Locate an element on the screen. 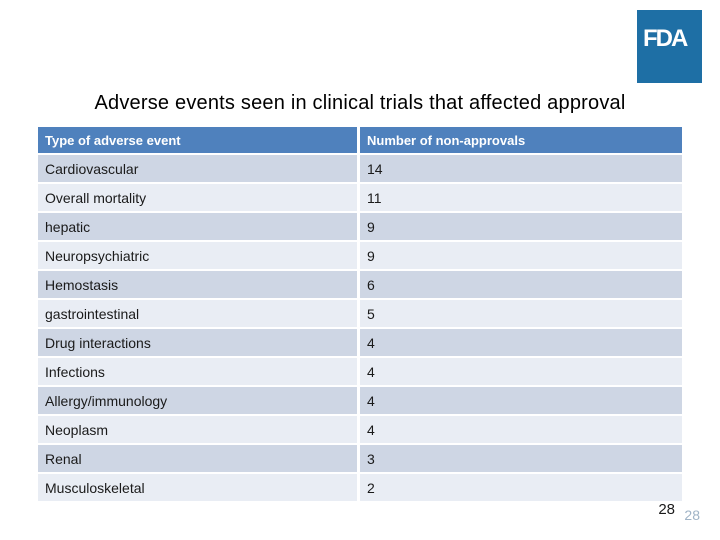  fda-logo-text: FDA is located at coordinates (665, 38).